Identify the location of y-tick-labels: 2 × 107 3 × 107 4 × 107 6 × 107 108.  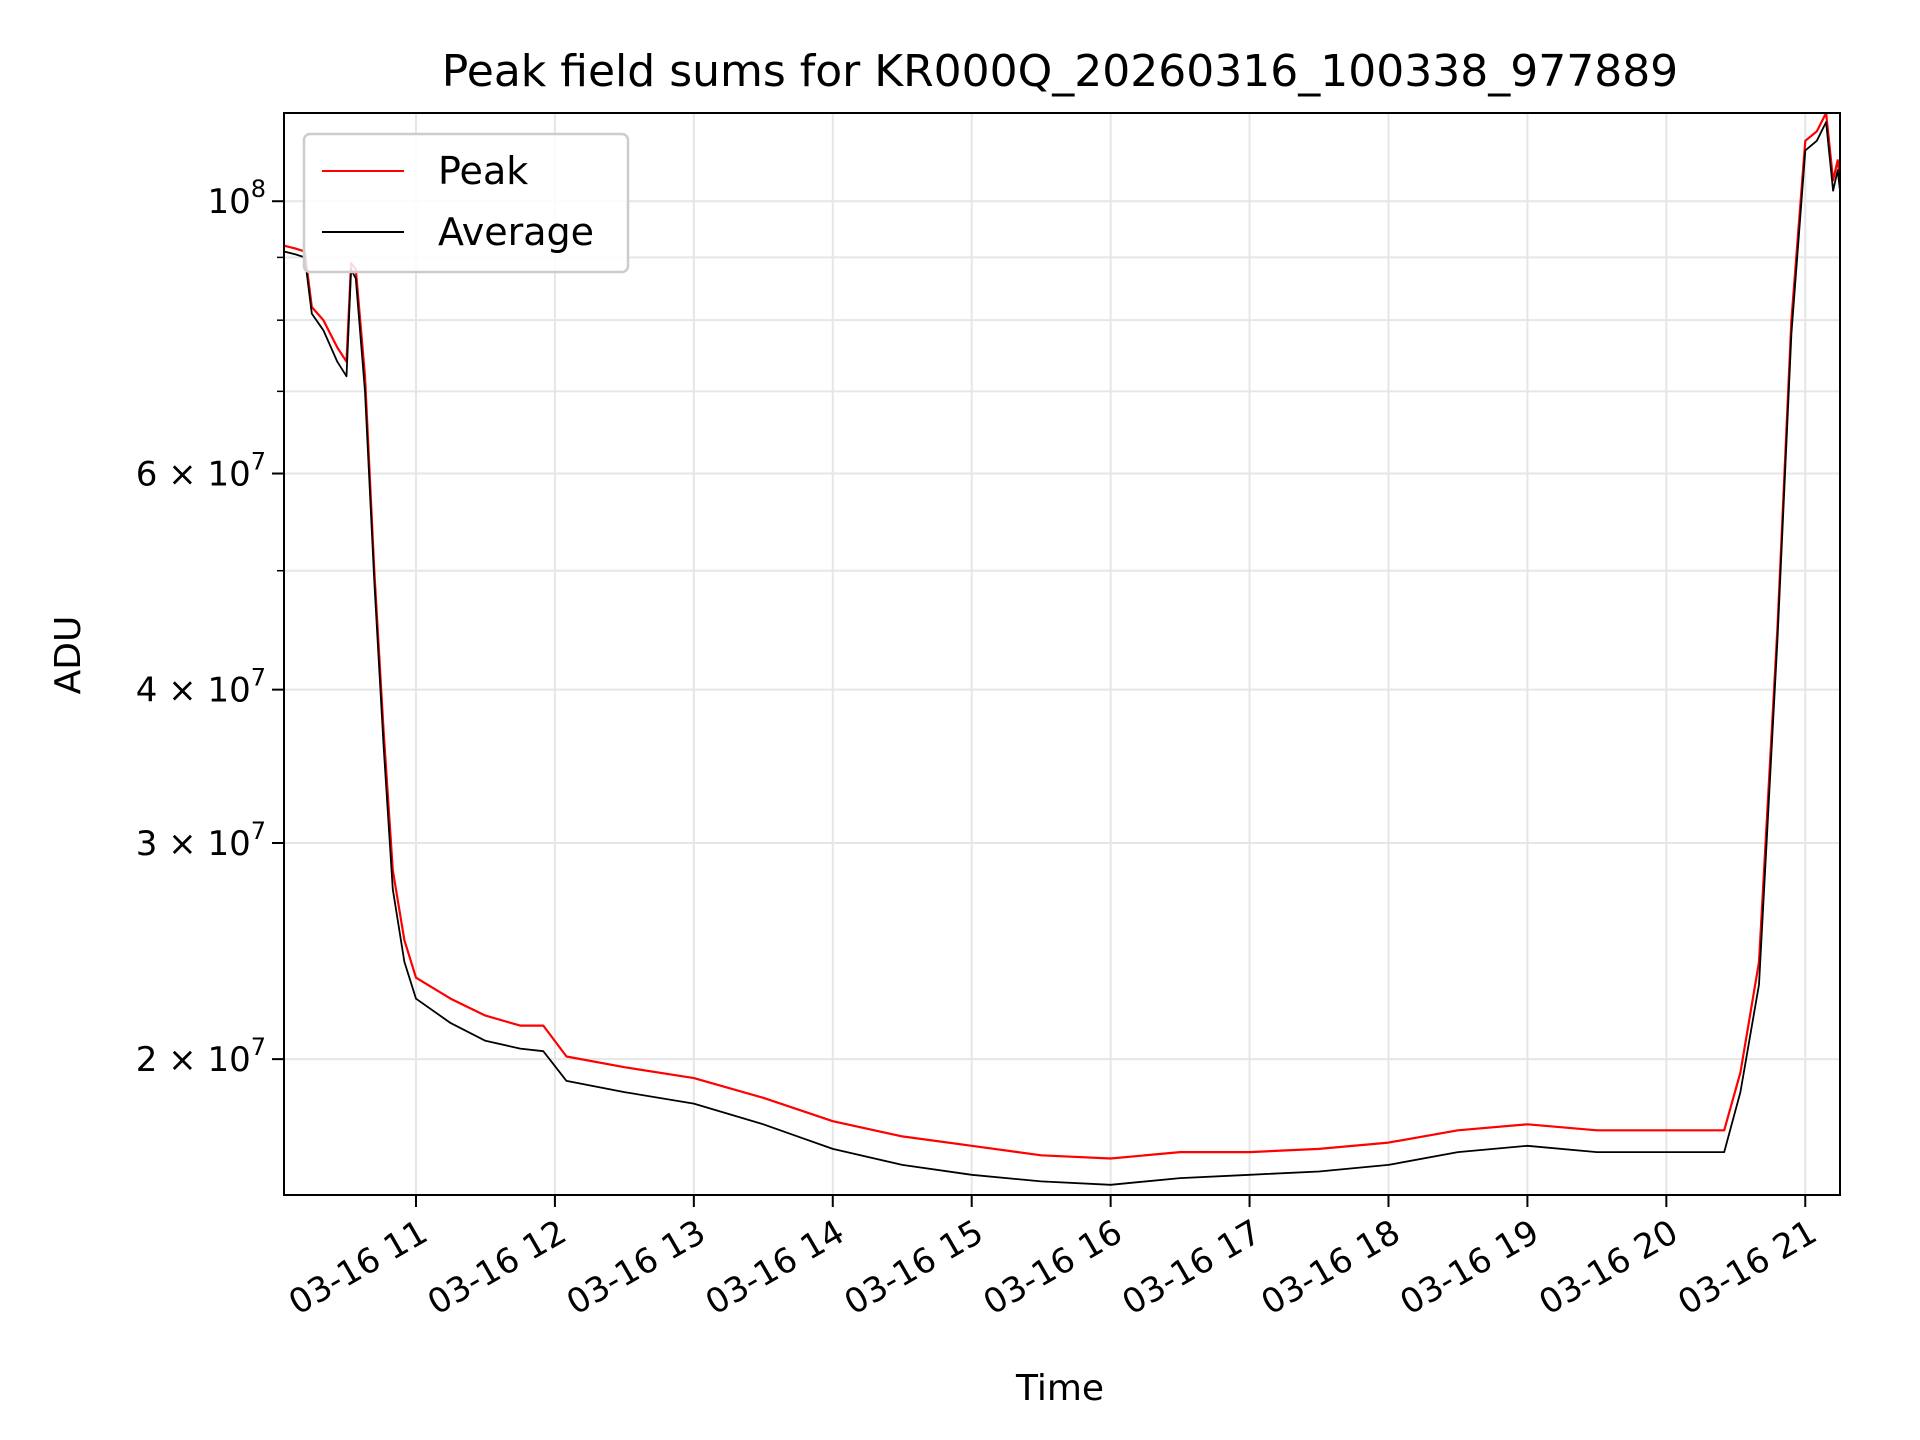
(201, 627).